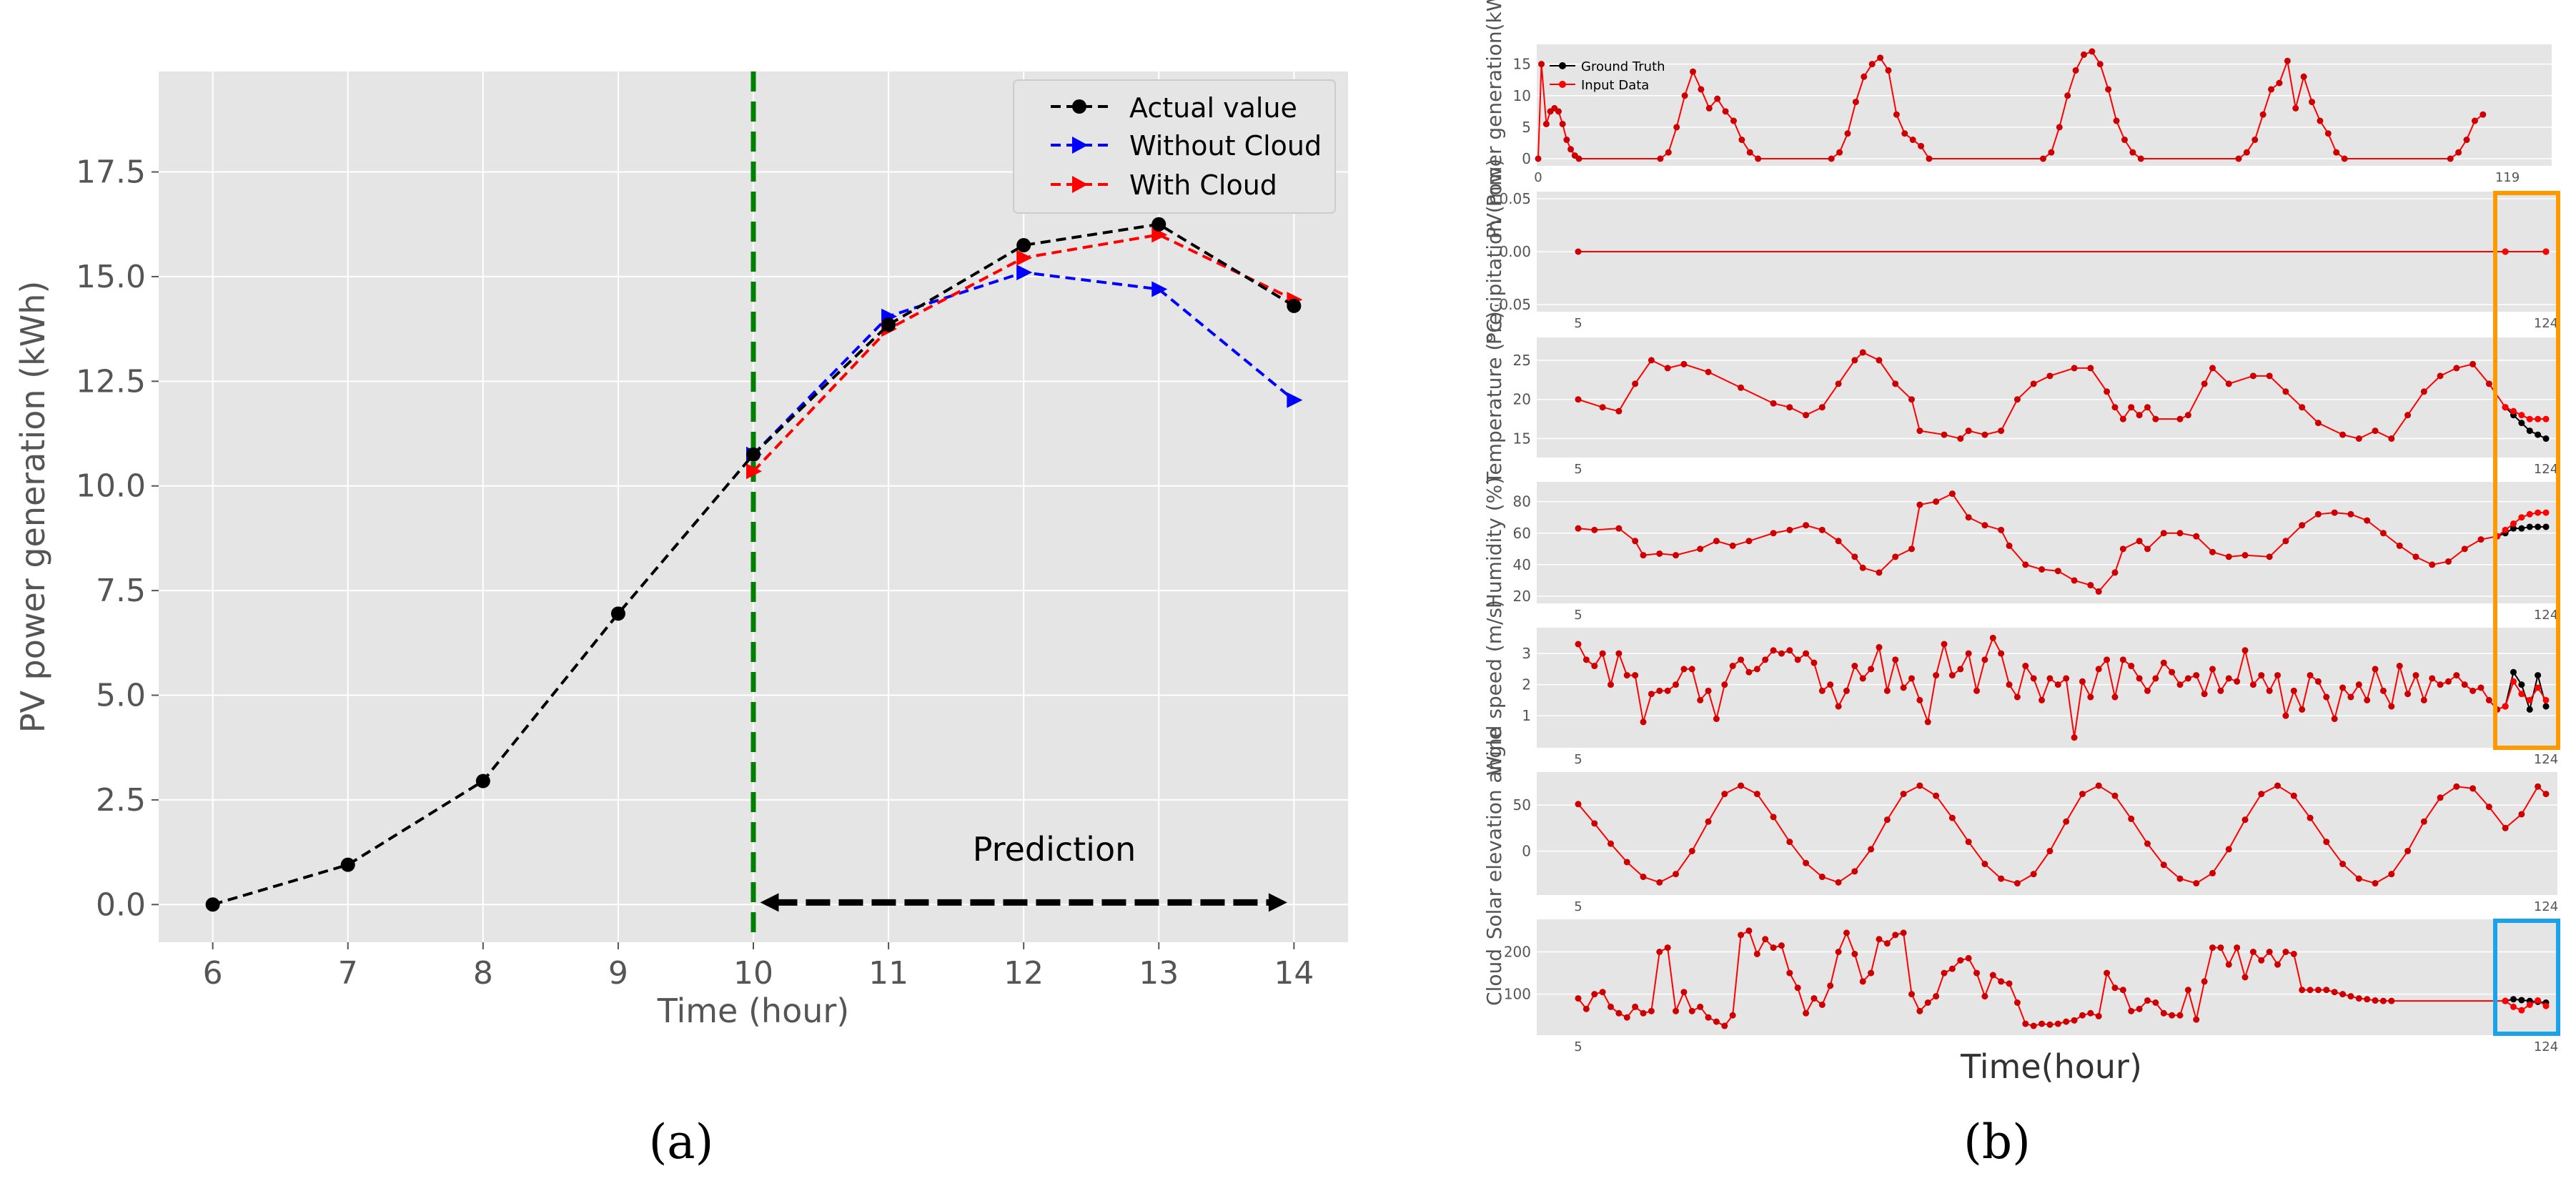 The image size is (2576, 1191). What do you see at coordinates (1578, 1046) in the screenshot?
I see `subplot-tick-label-x-start: 5` at bounding box center [1578, 1046].